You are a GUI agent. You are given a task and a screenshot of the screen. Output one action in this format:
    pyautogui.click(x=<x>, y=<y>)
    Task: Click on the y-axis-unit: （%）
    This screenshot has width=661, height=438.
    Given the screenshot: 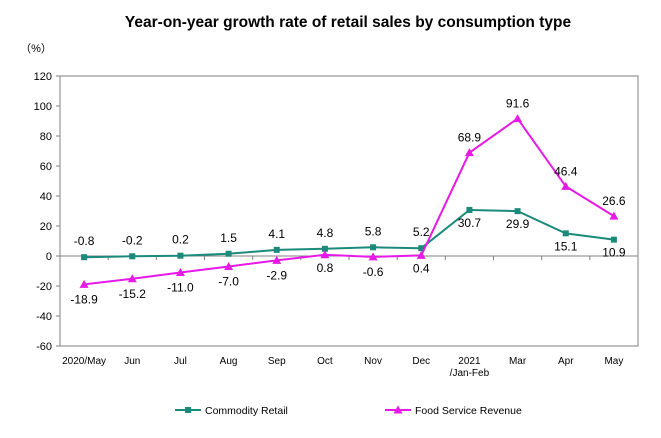 What is the action you would take?
    pyautogui.click(x=36, y=48)
    